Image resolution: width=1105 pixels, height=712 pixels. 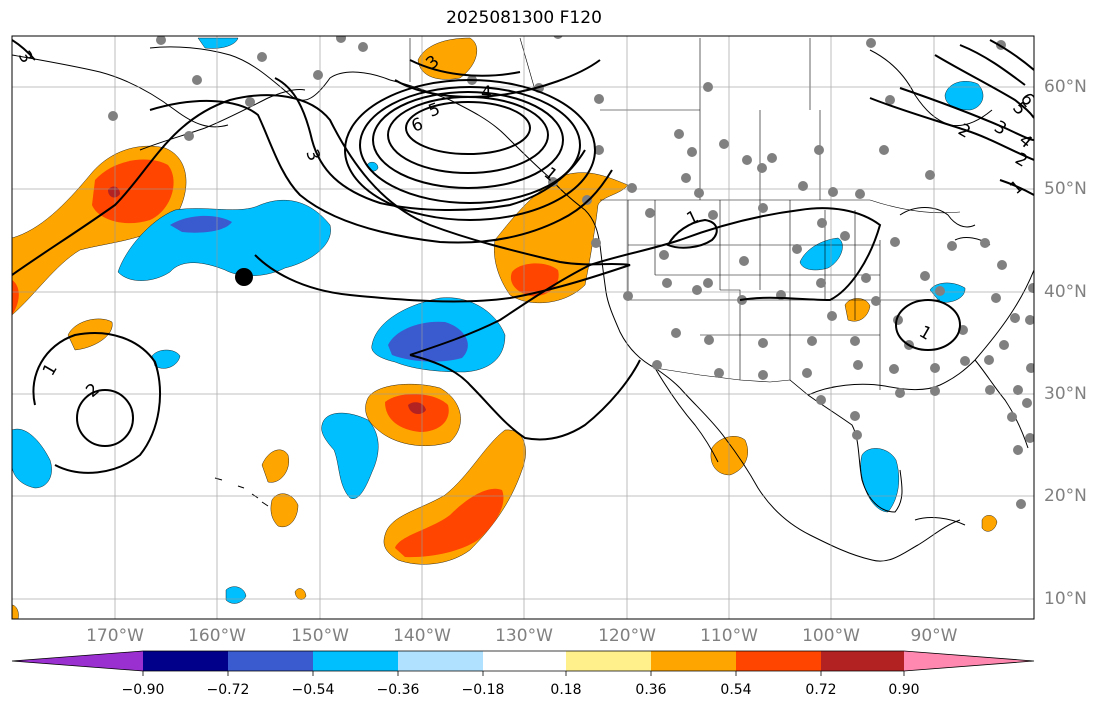 What do you see at coordinates (857, 310) in the screenshot?
I see `fill-orange-texas` at bounding box center [857, 310].